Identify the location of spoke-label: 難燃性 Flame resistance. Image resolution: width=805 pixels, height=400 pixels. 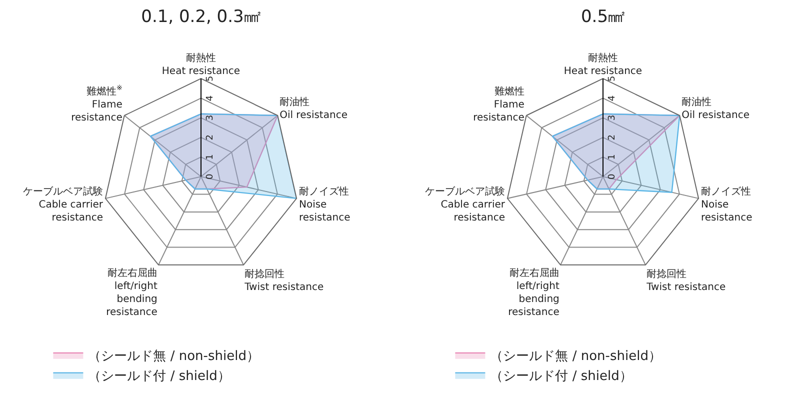
(498, 104).